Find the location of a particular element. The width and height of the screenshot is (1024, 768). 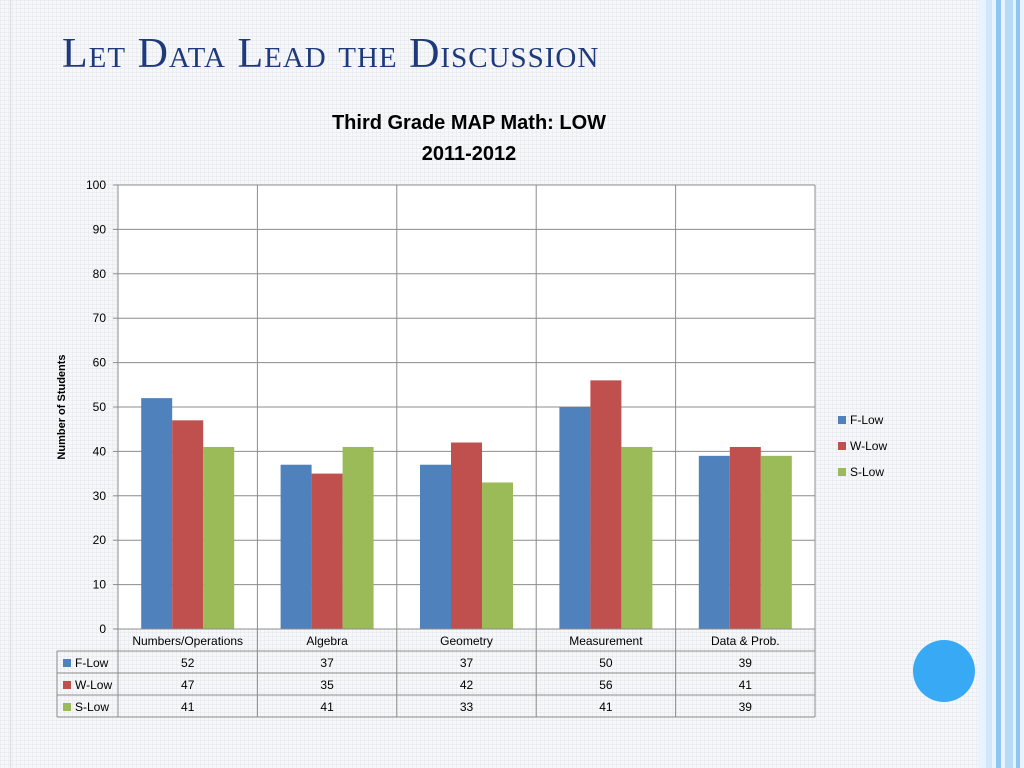

data-label: 52 is located at coordinates (188, 663).